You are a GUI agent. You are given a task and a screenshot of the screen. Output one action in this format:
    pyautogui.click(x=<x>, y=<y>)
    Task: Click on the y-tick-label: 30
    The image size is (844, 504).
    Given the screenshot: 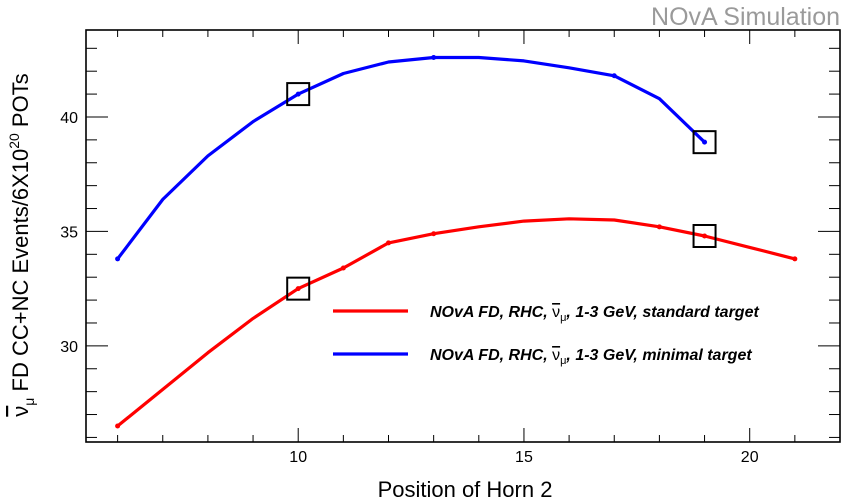 What is the action you would take?
    pyautogui.click(x=69, y=347)
    